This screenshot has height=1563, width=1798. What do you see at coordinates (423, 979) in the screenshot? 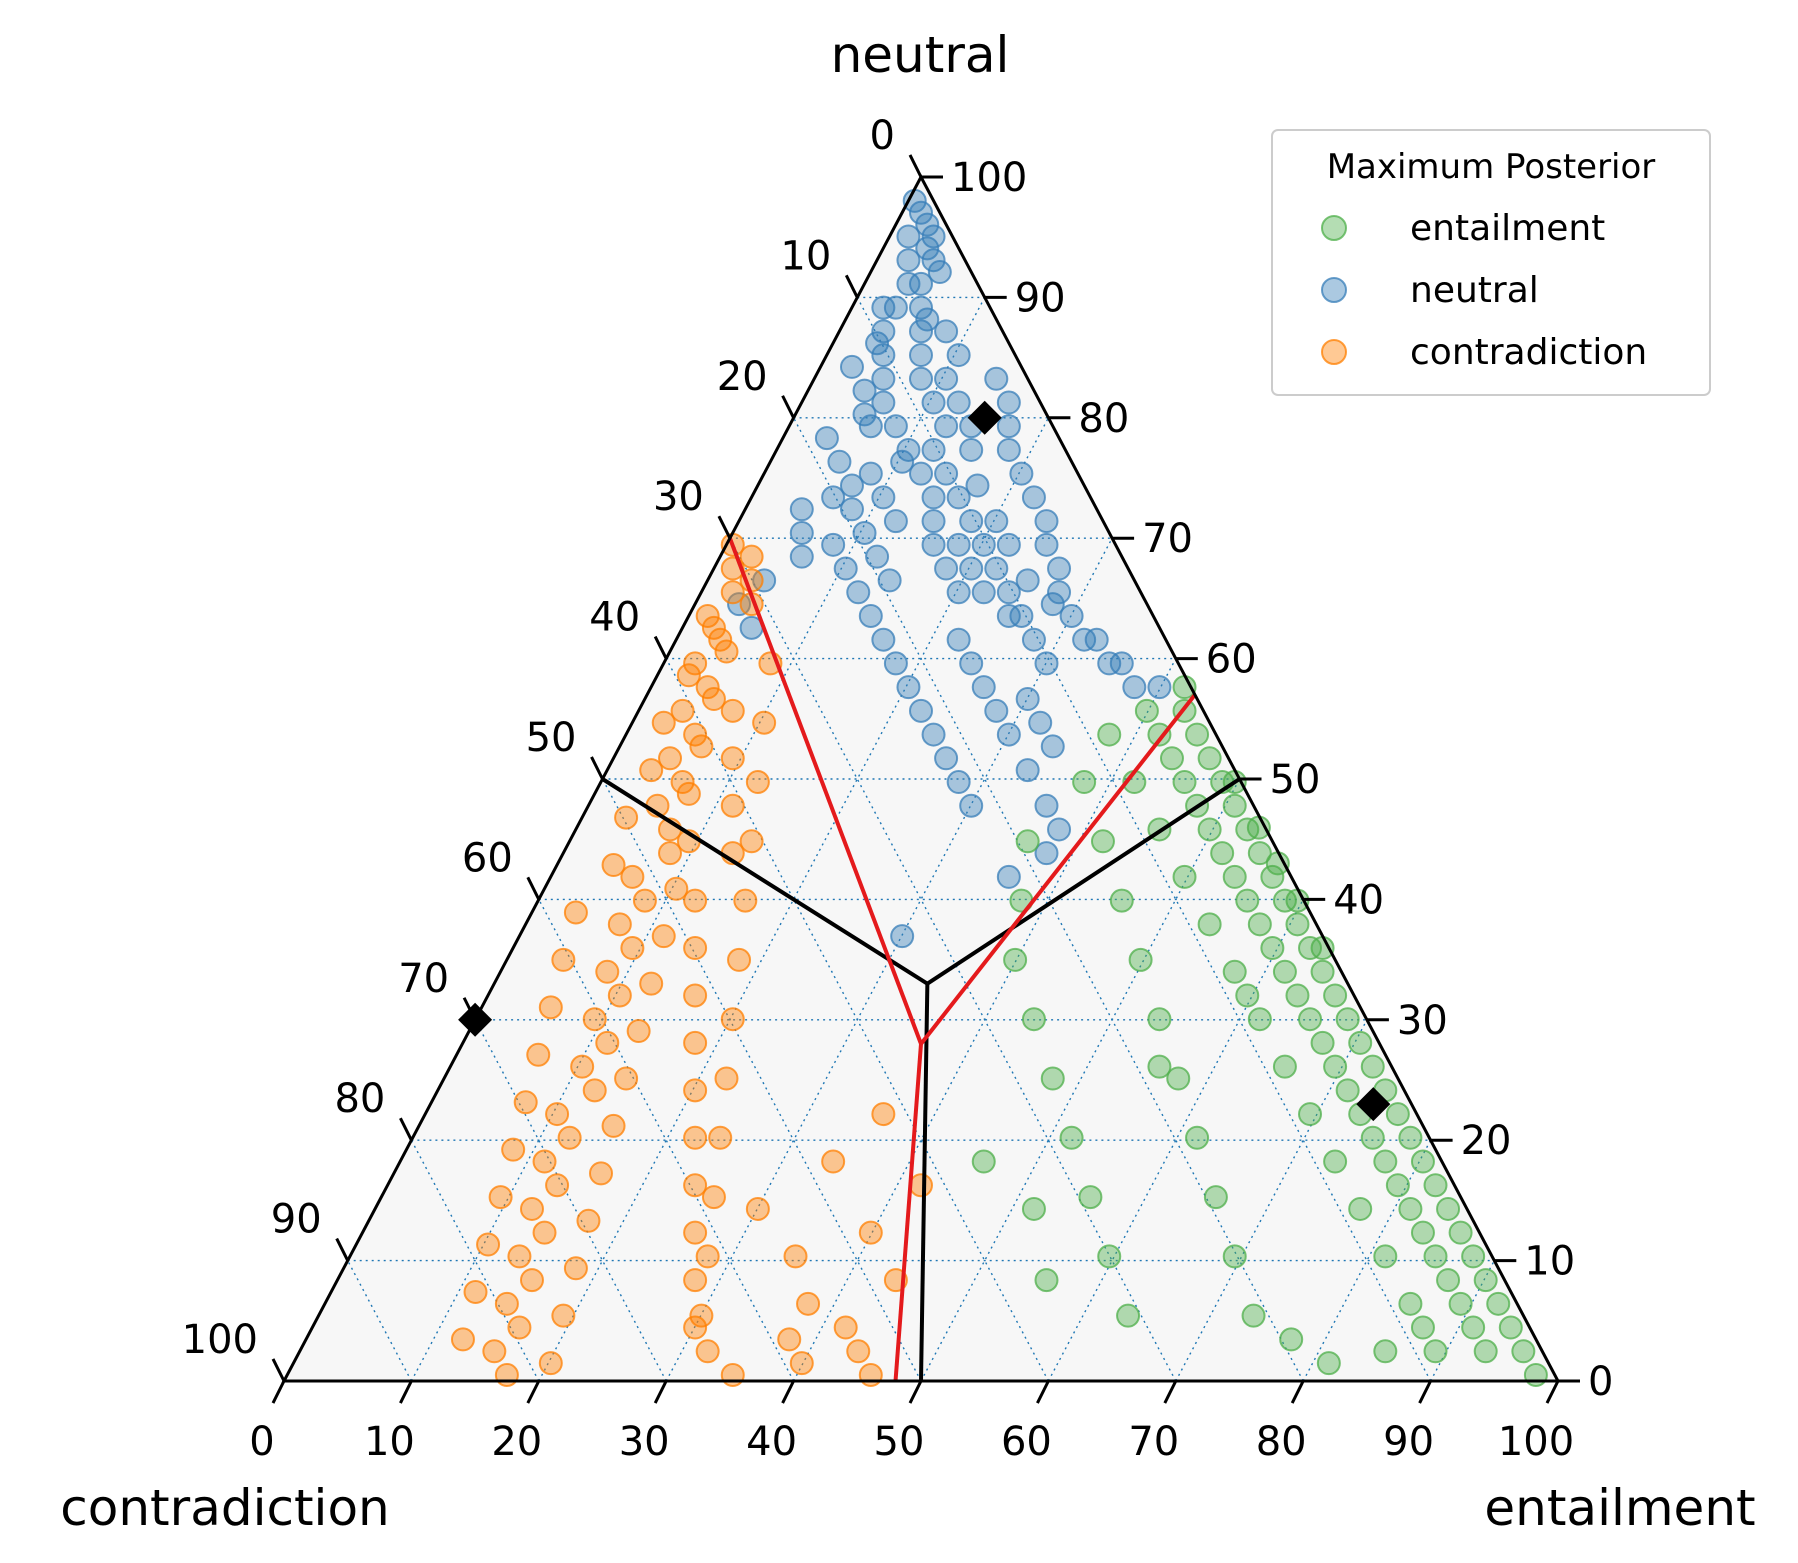
I see `contradiction-tick-label: 70` at bounding box center [423, 979].